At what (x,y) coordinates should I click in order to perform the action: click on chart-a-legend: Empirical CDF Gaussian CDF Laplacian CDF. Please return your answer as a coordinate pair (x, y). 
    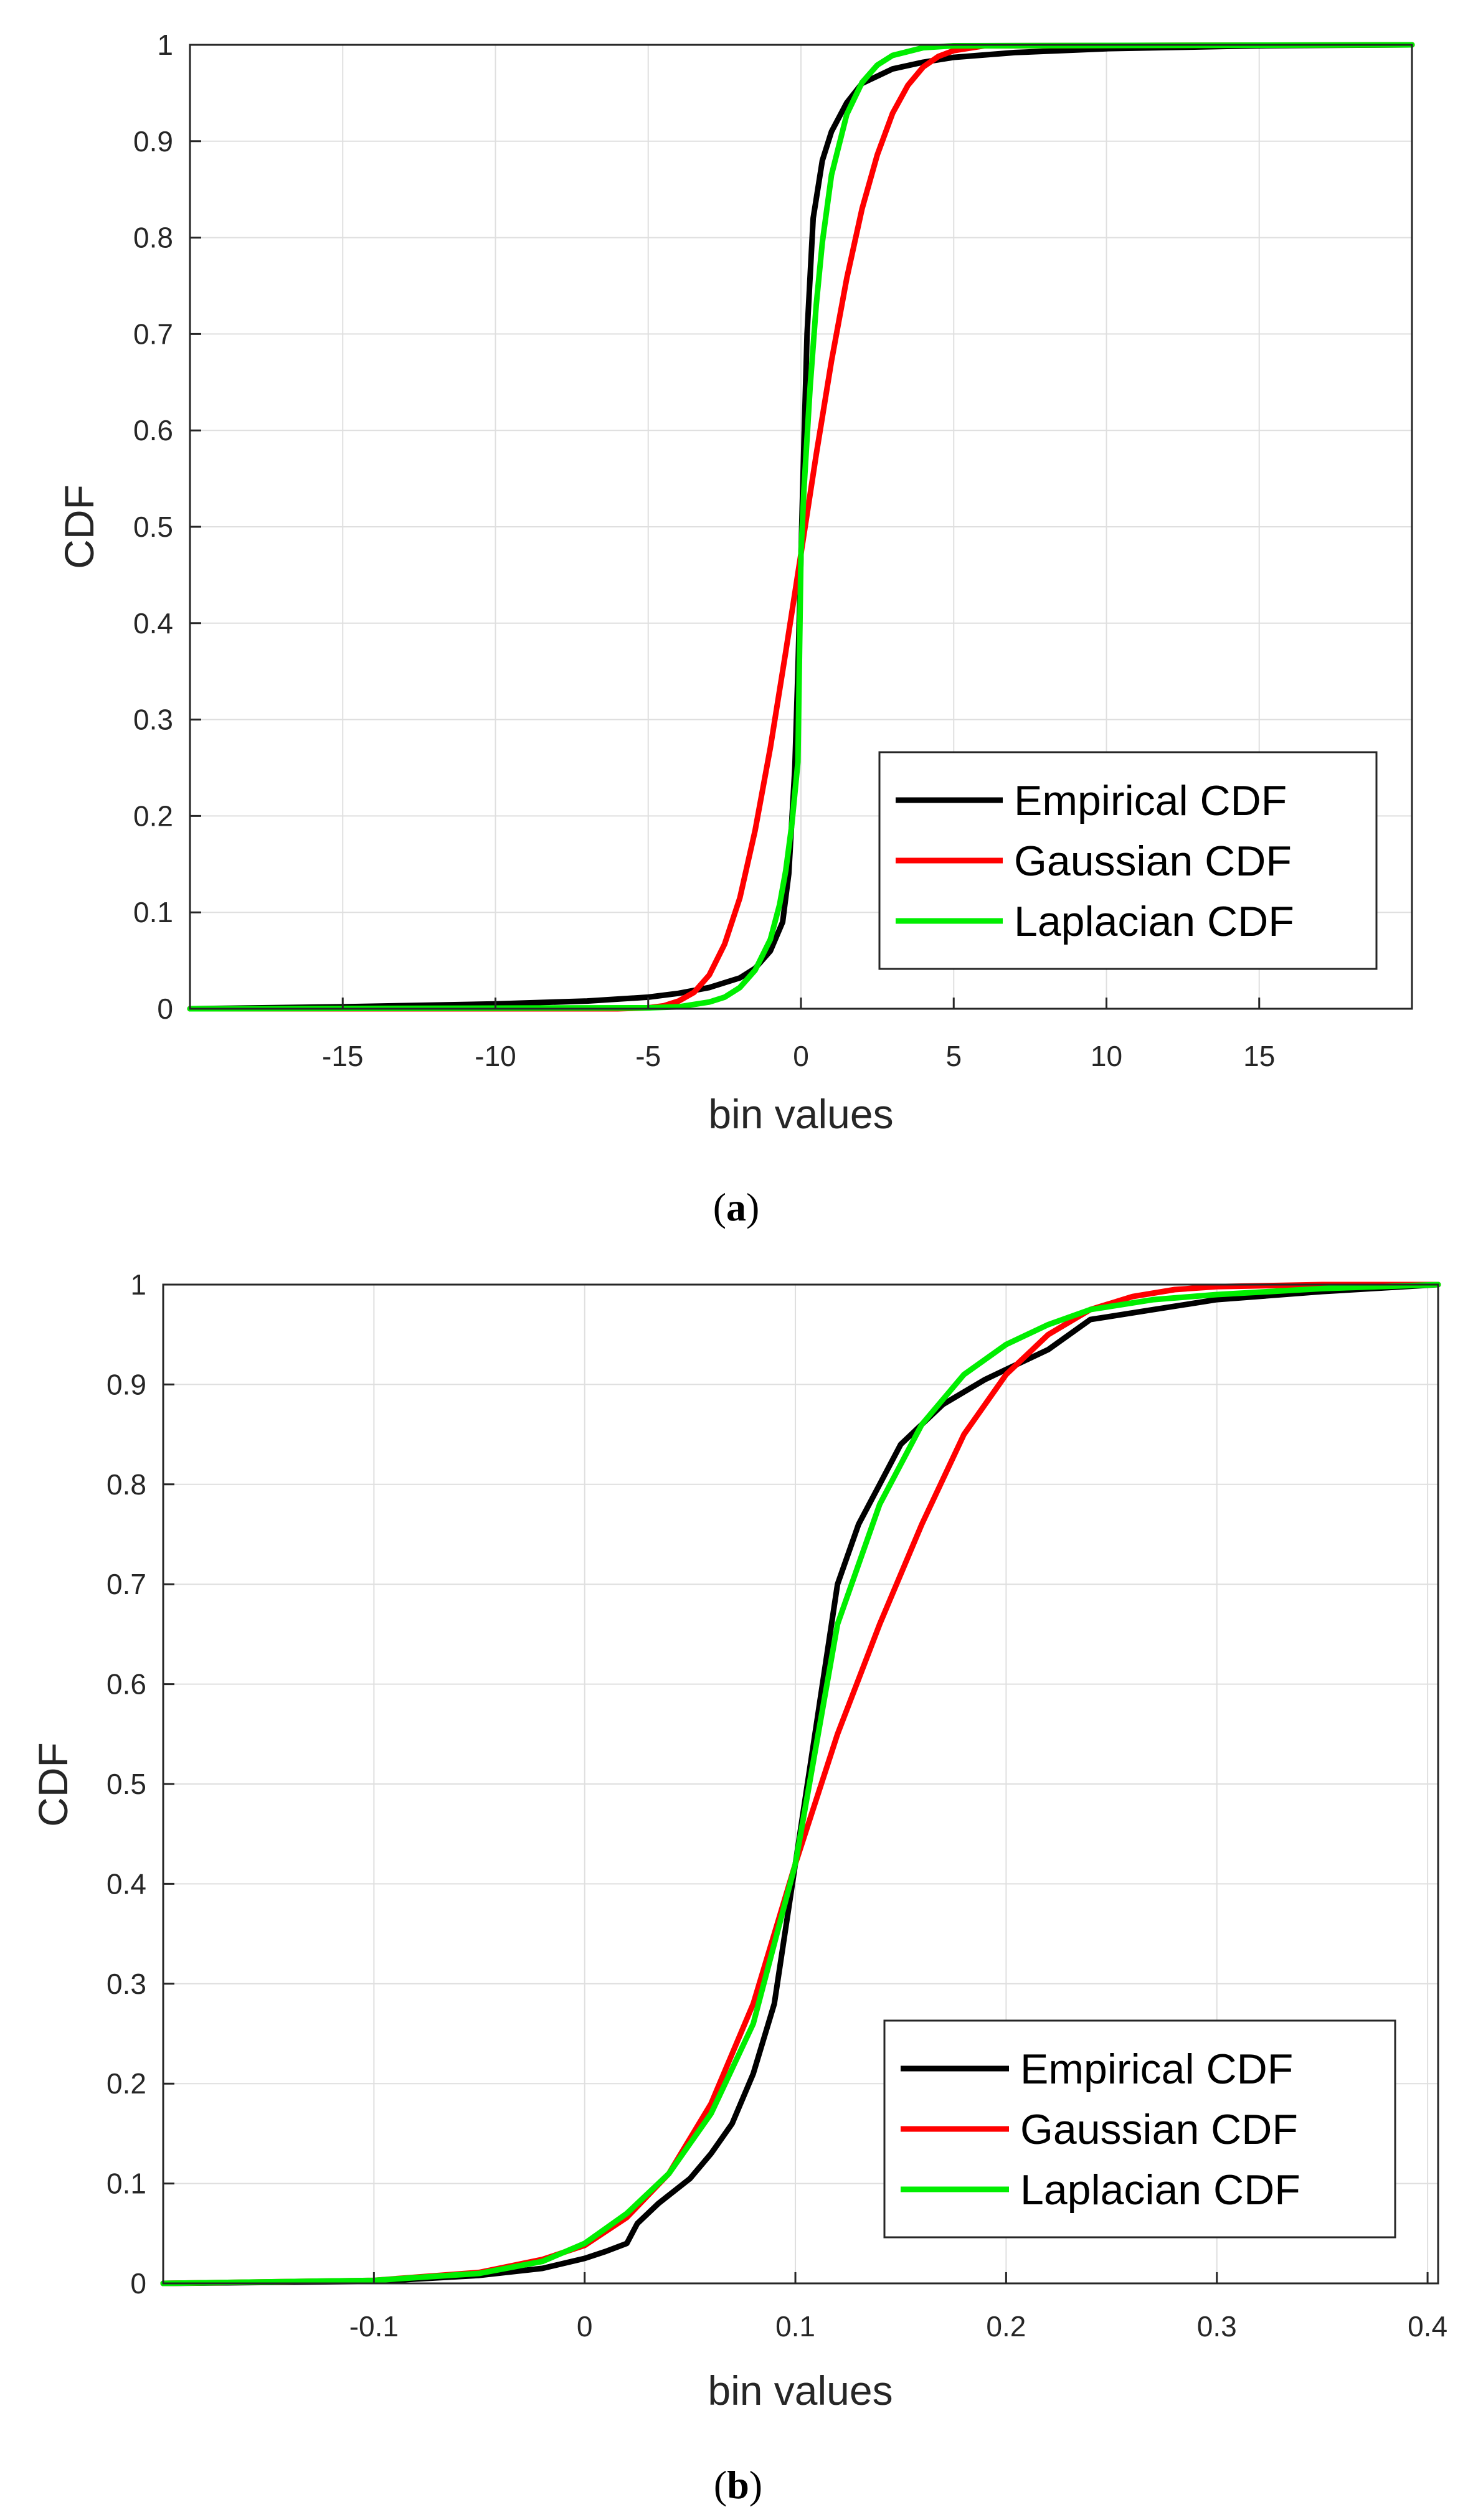
    Looking at the image, I should click on (1128, 860).